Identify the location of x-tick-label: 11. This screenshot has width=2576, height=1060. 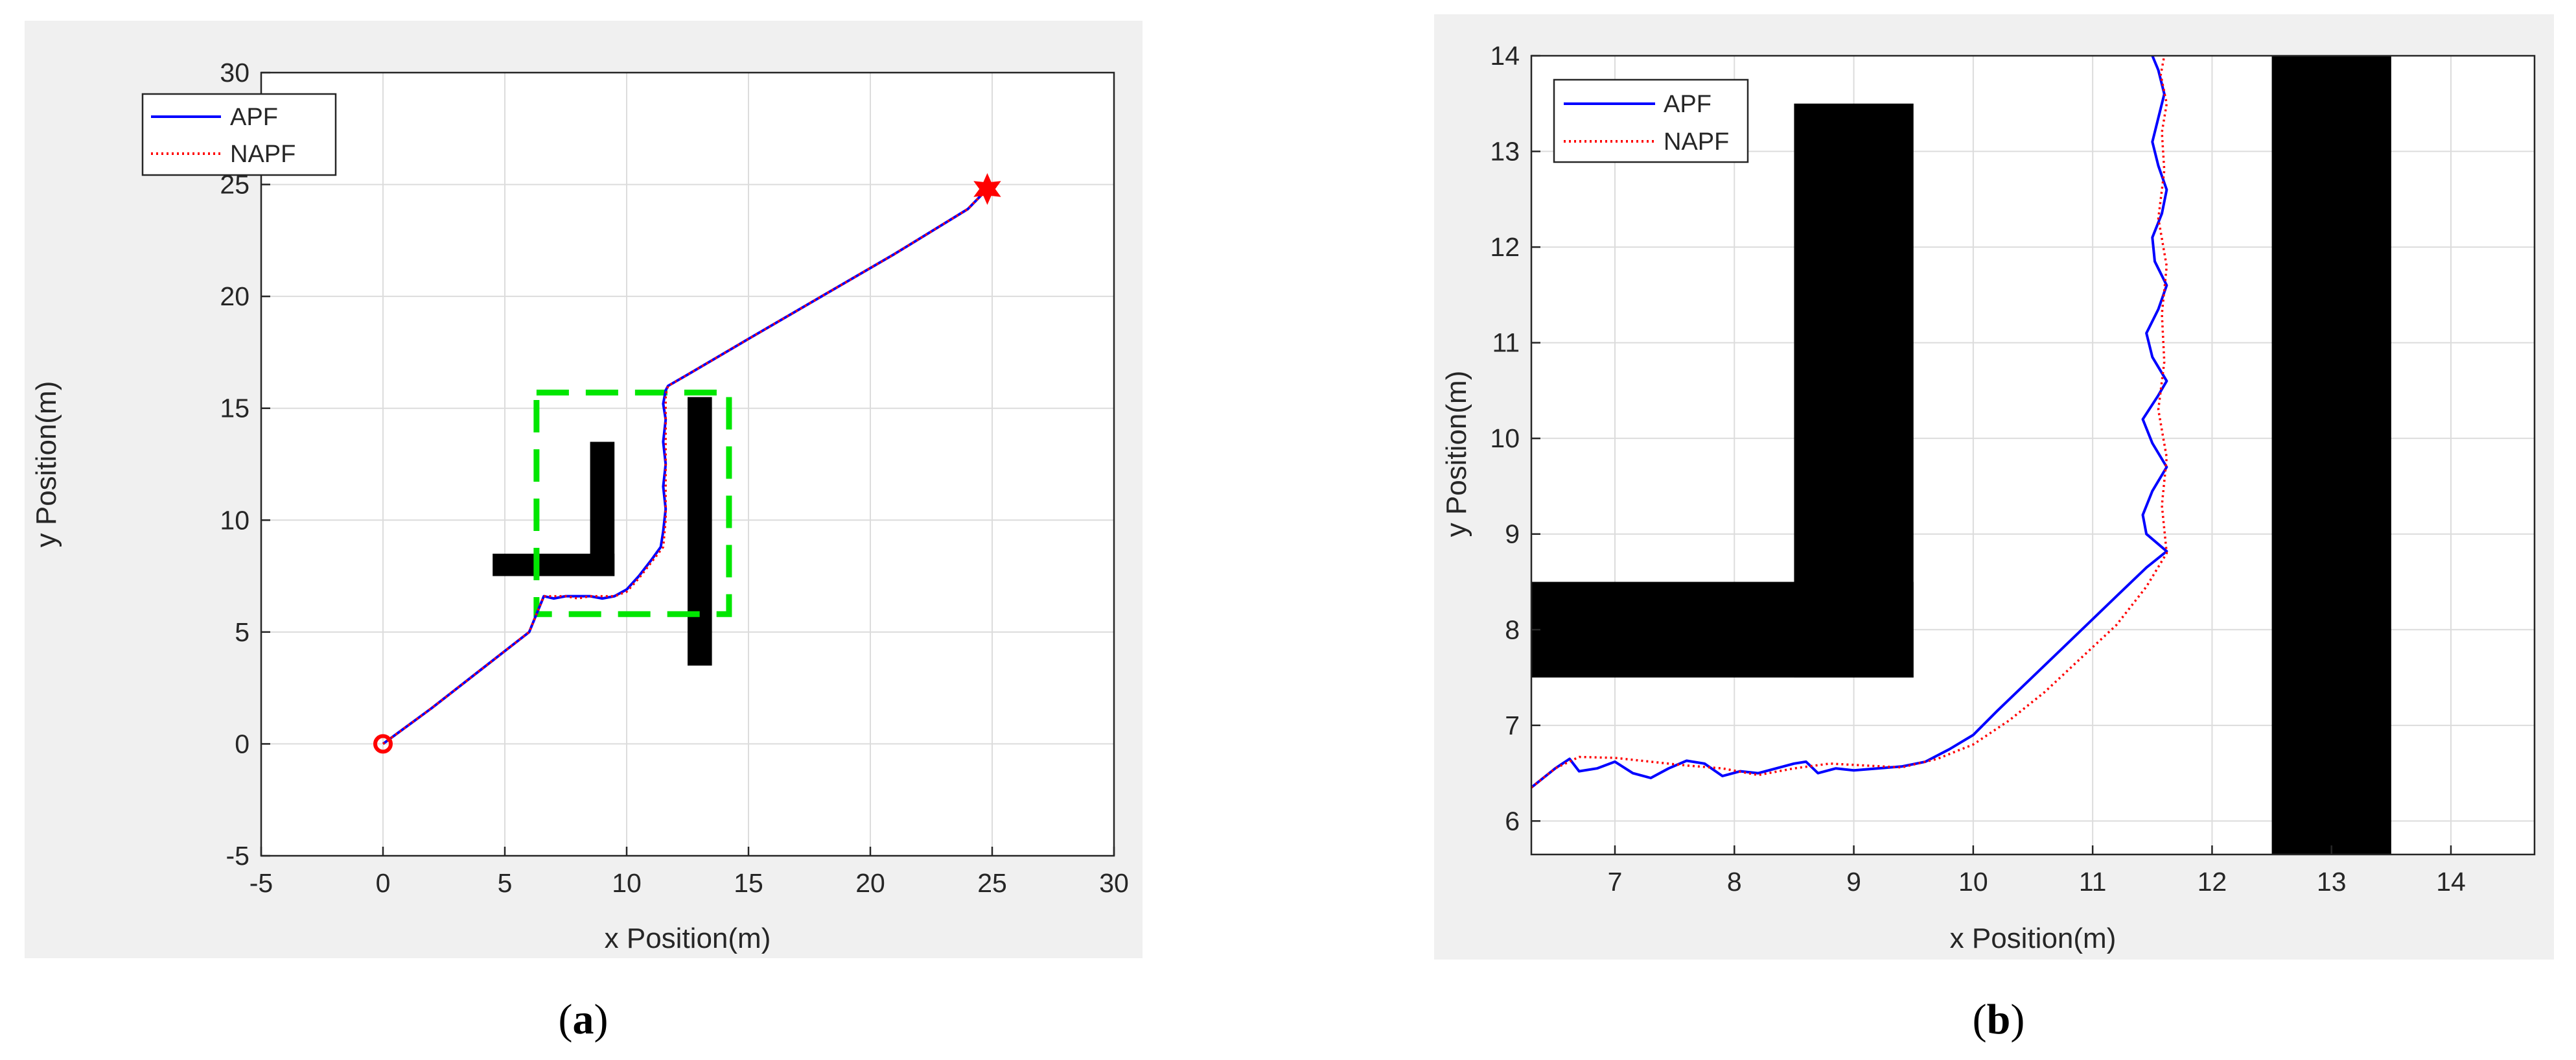
(2093, 882).